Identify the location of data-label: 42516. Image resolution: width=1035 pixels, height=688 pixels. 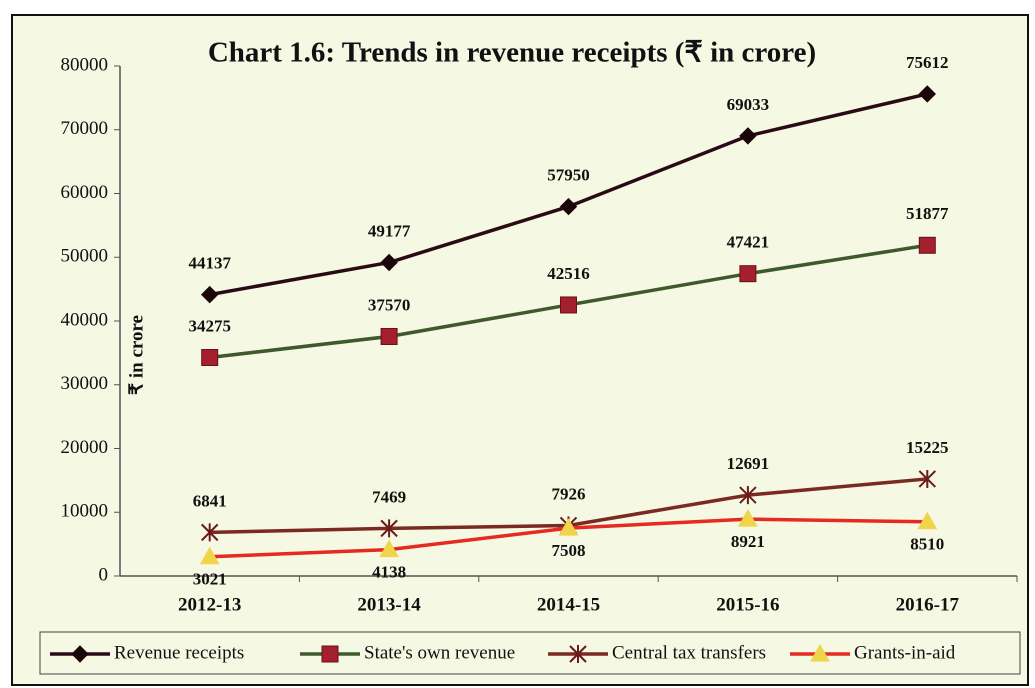
(568, 273).